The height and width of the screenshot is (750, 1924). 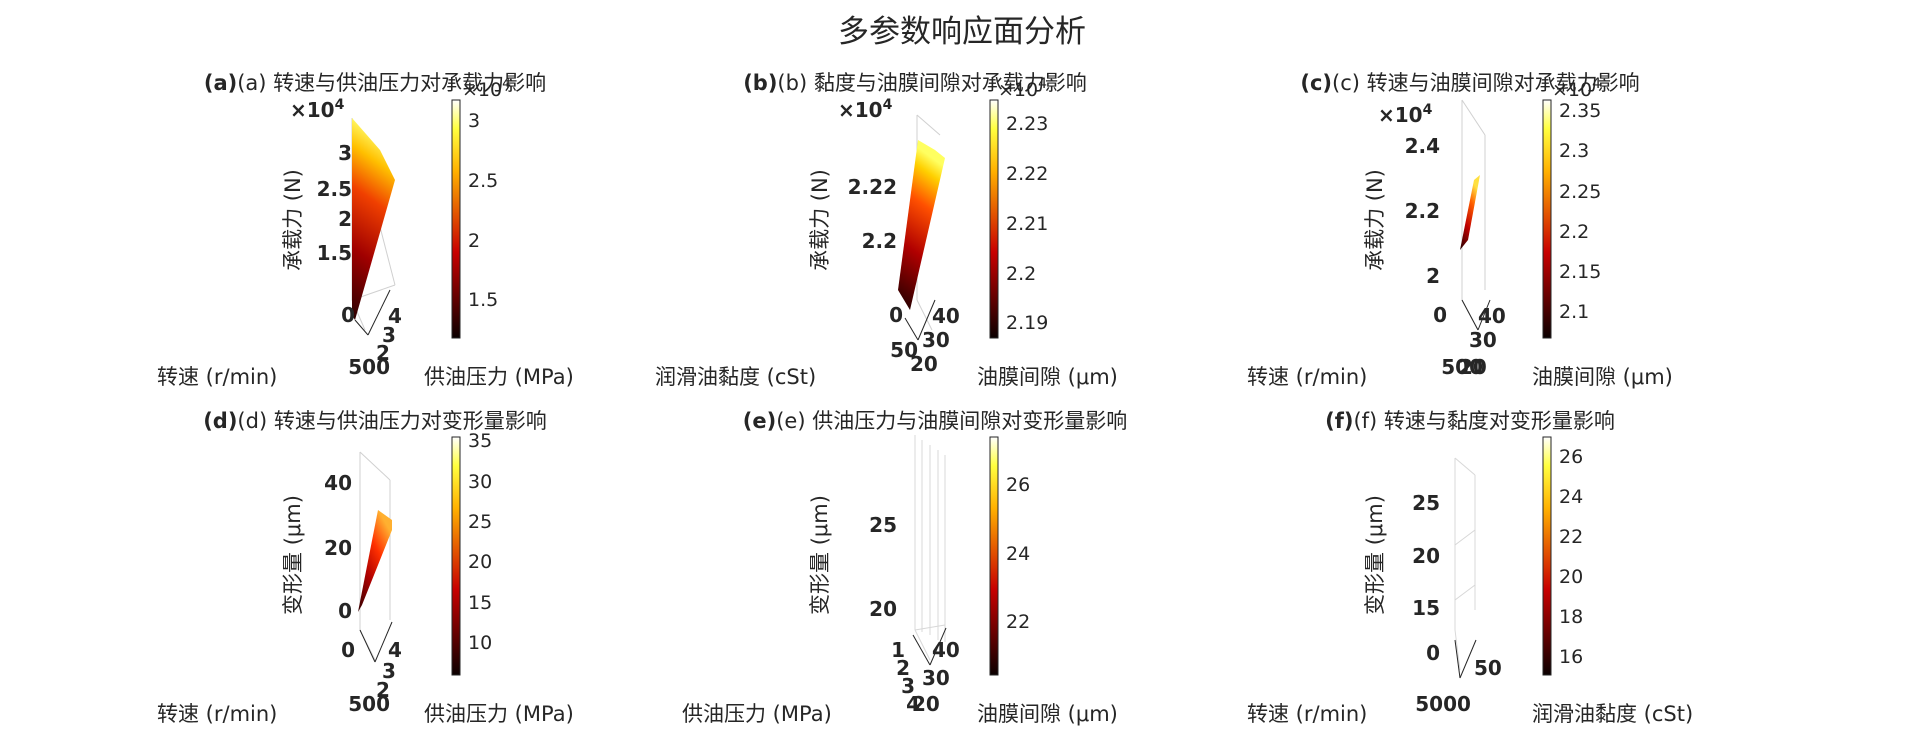 I want to click on panel-title-text: (e) 供油压力与油膜间隙对变形量影响, so click(x=951, y=421).